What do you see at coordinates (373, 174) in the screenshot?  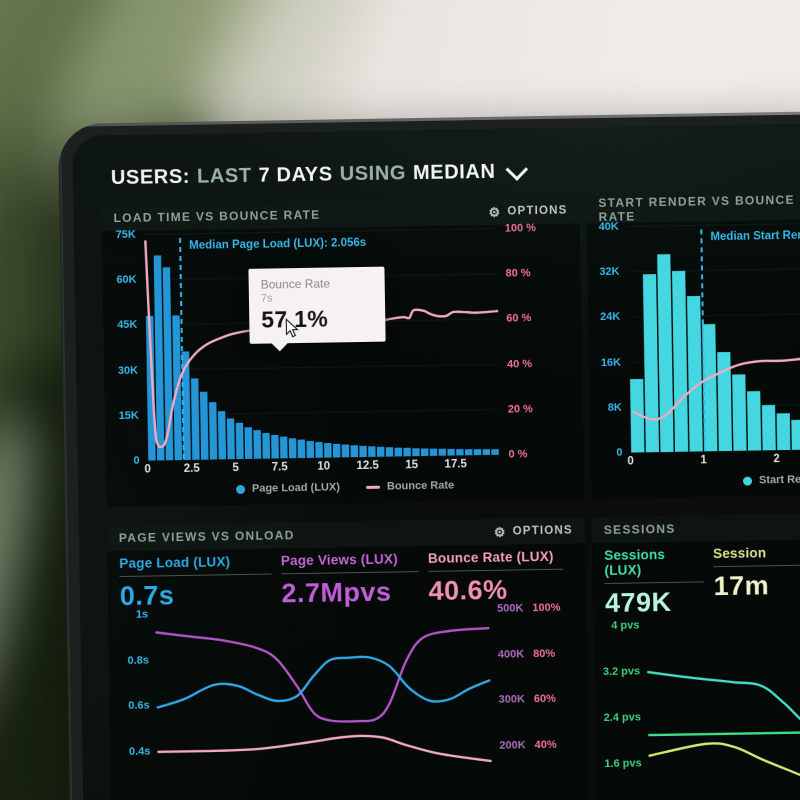 I see `header-using-label: USING` at bounding box center [373, 174].